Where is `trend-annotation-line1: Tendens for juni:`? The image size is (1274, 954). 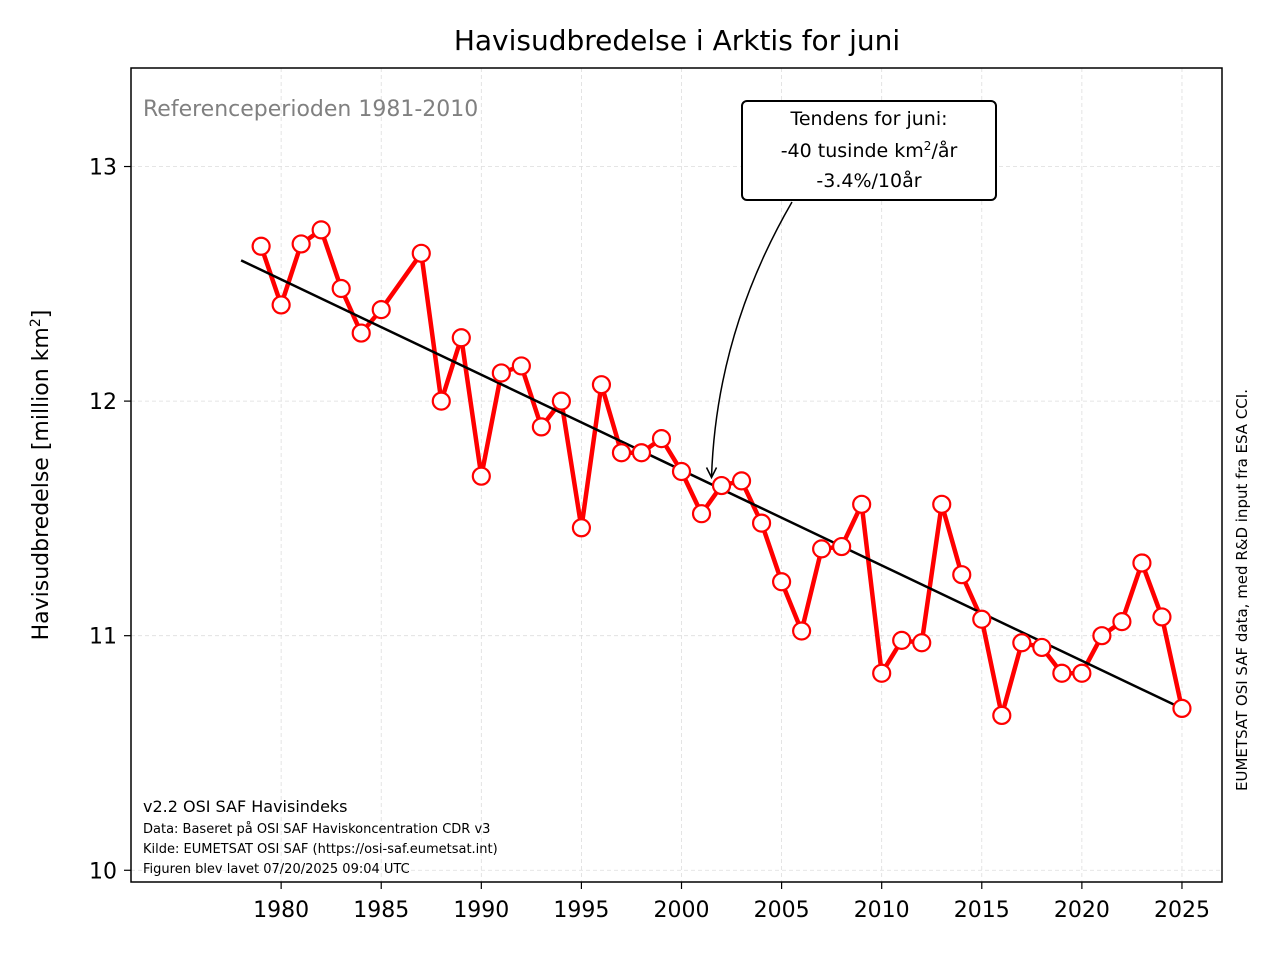 trend-annotation-line1: Tendens for juni: is located at coordinates (868, 119).